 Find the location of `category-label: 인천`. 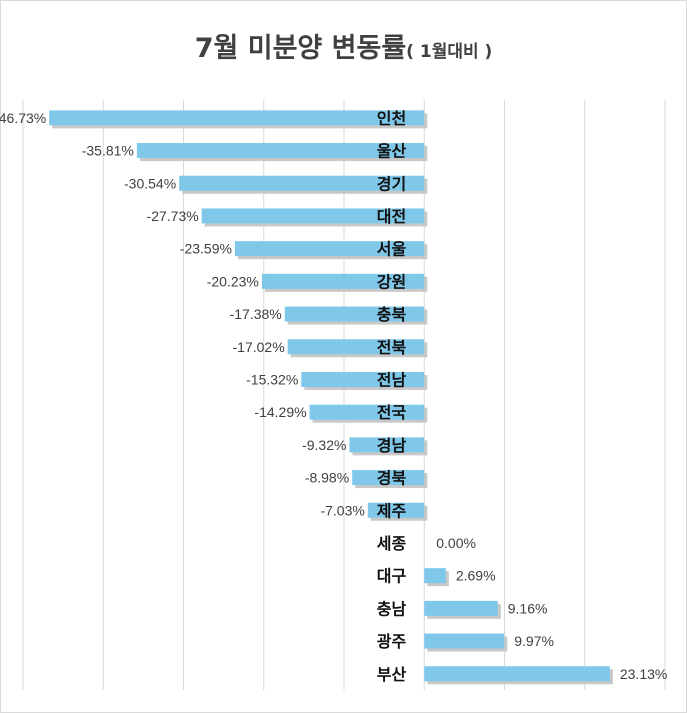

category-label: 인천 is located at coordinates (391, 118).